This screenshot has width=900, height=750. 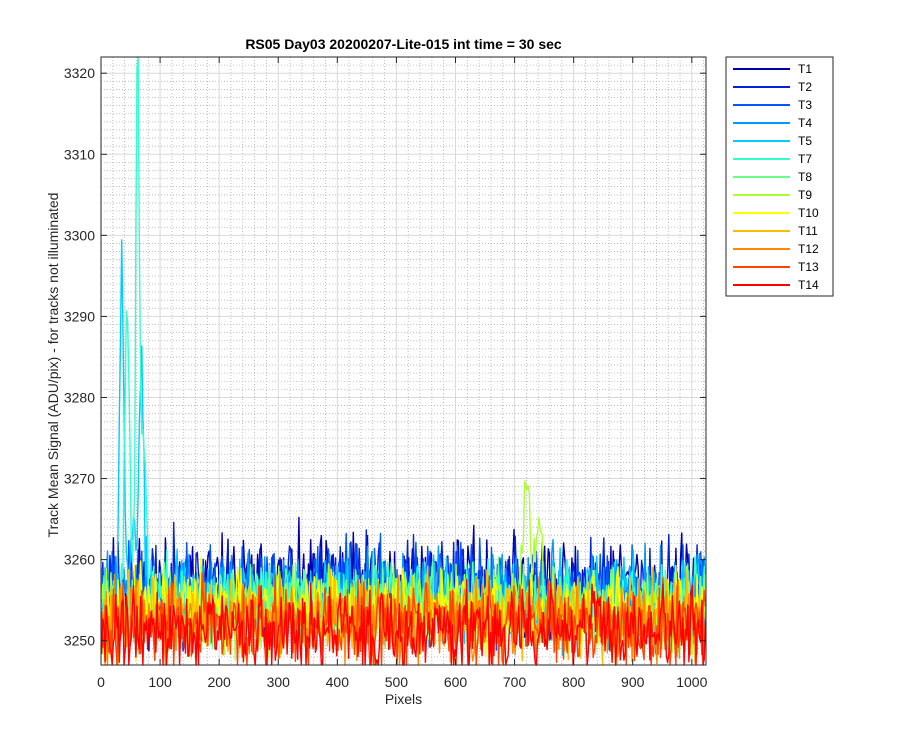 I want to click on x-tick-label: 900, so click(x=633, y=682).